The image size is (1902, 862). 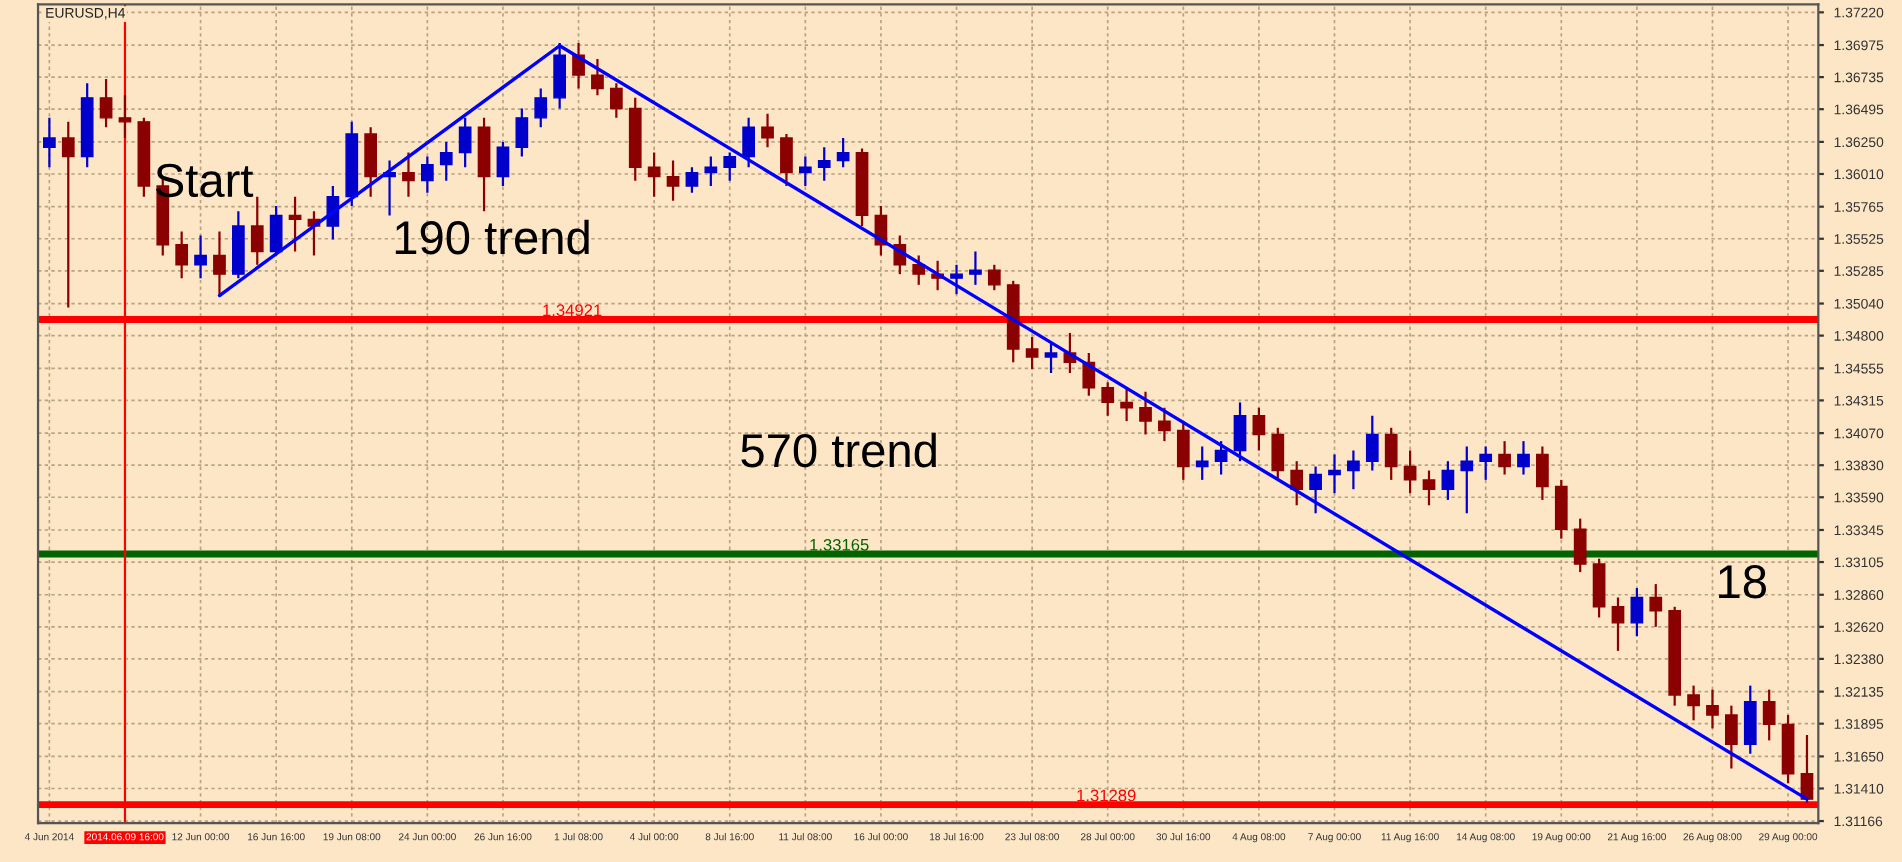 What do you see at coordinates (838, 450) in the screenshot?
I see `annotation: 570 trend` at bounding box center [838, 450].